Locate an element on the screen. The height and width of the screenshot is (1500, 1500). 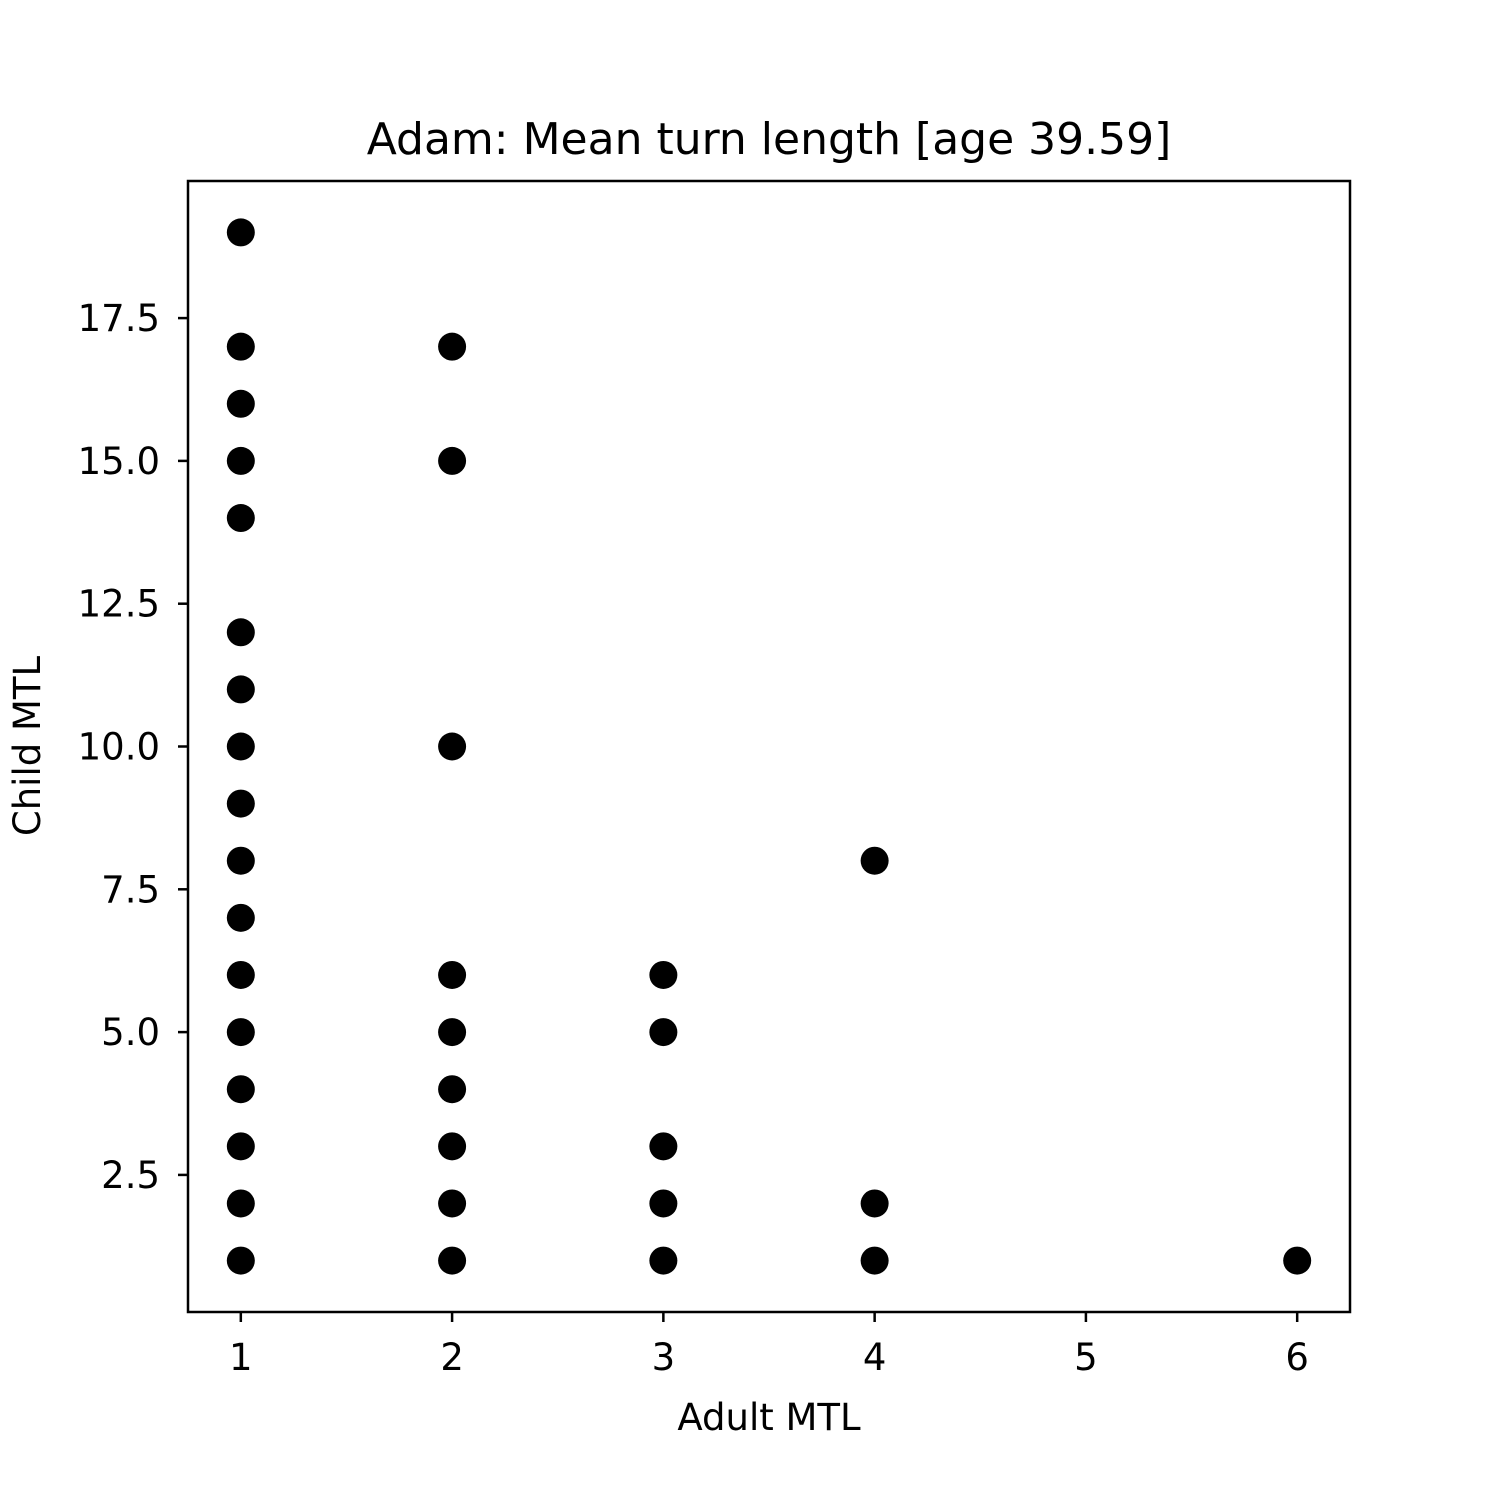
y-tick-label: 10.0 is located at coordinates (119, 747).